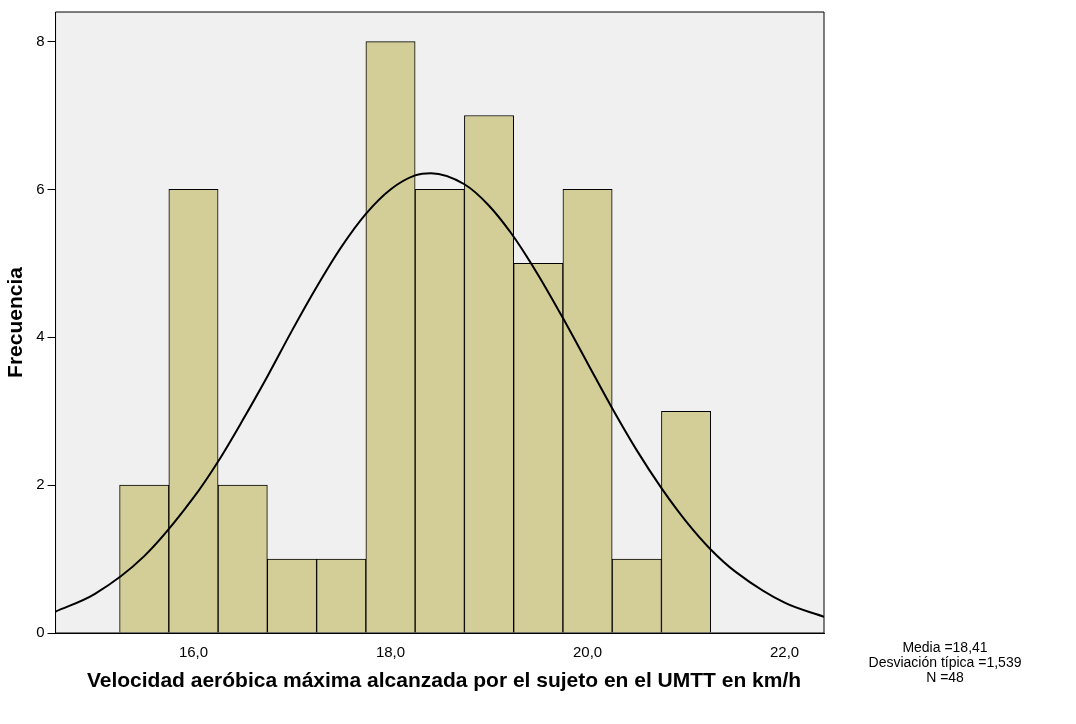 Image resolution: width=1076 pixels, height=724 pixels. I want to click on text: Media =18,41, so click(945, 647).